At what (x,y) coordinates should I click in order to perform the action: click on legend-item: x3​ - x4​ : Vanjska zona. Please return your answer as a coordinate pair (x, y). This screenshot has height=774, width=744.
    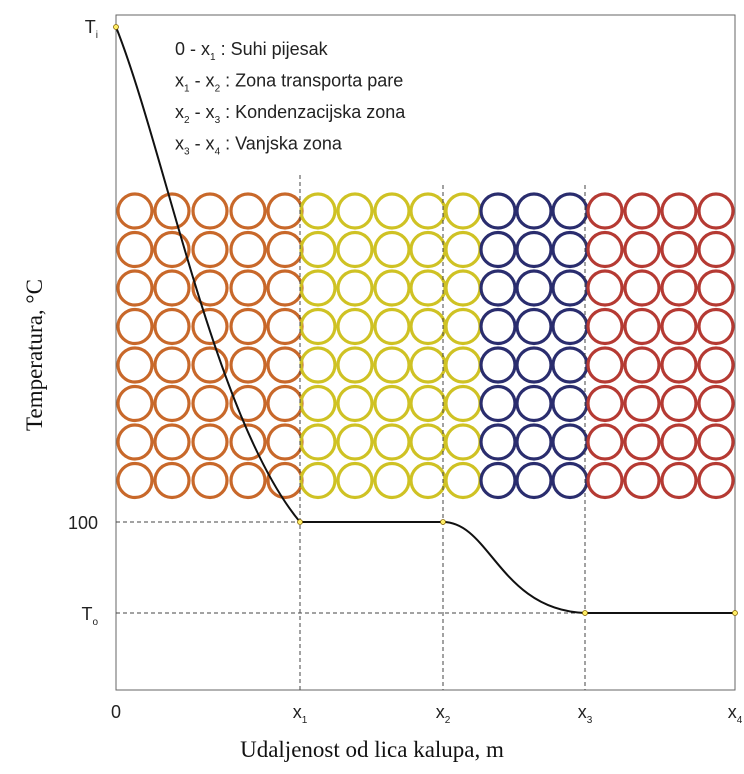
    Looking at the image, I should click on (259, 146).